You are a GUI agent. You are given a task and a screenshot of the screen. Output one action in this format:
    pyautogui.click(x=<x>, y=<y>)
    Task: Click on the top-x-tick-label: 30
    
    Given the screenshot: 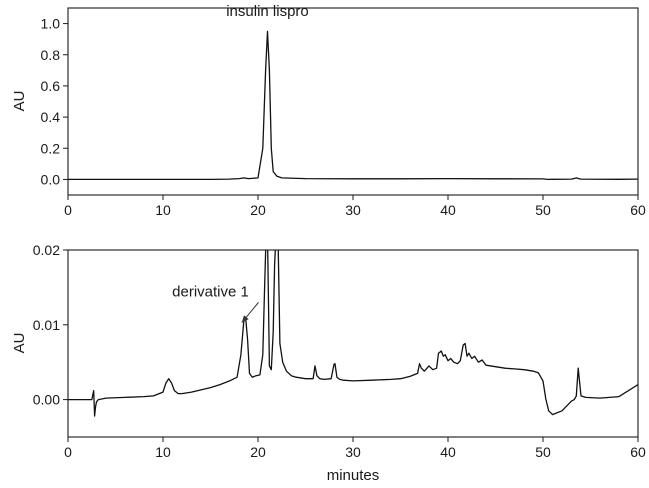 What is the action you would take?
    pyautogui.click(x=353, y=210)
    